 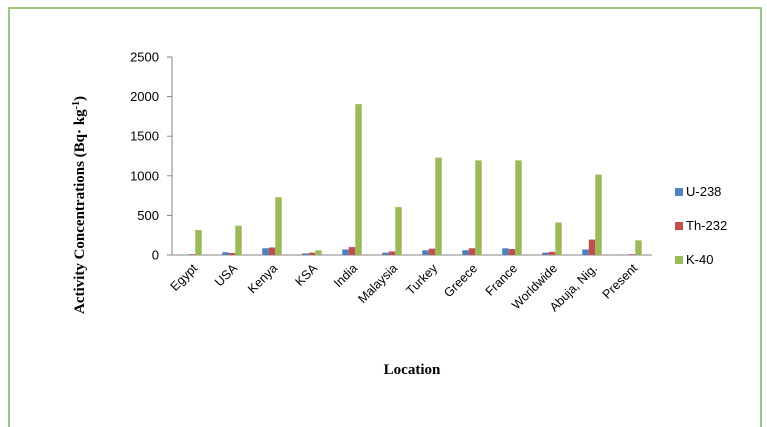 What do you see at coordinates (144, 57) in the screenshot?
I see `y-tick-label: 2500` at bounding box center [144, 57].